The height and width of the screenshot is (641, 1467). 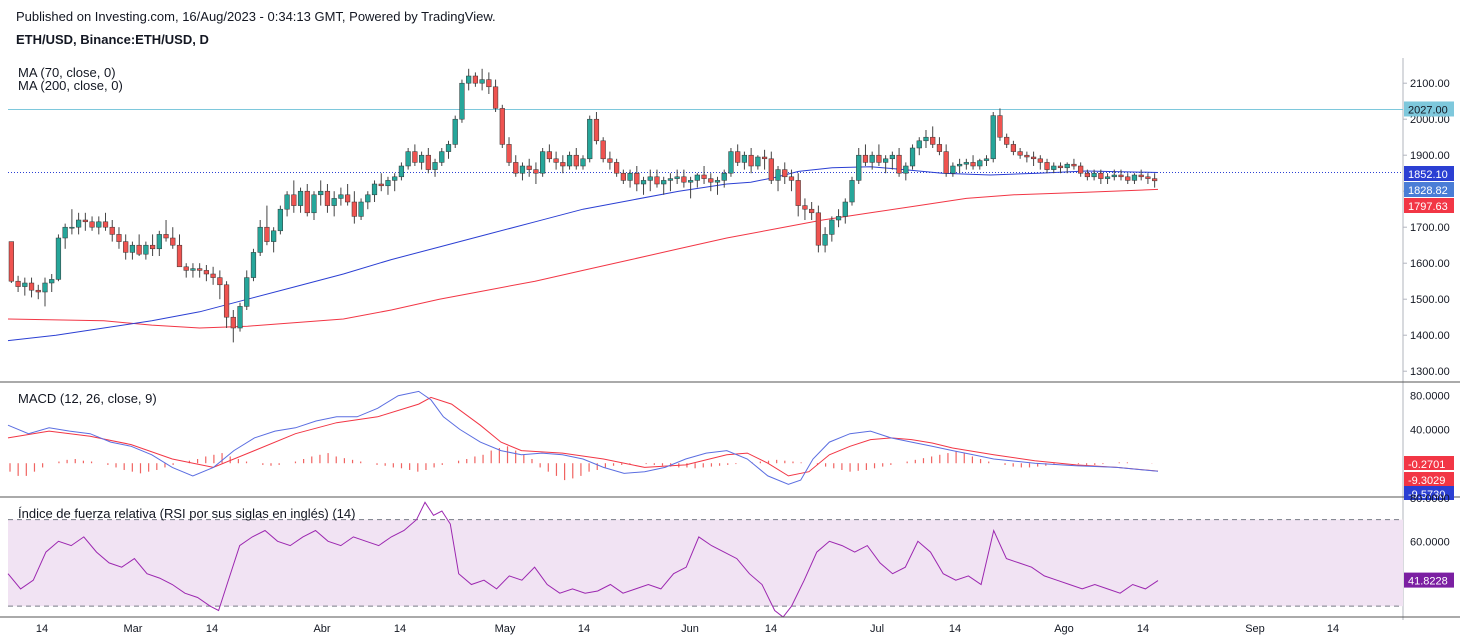 What do you see at coordinates (730, 625) in the screenshot?
I see `x-axis: 14 Mar 14 Abr 14 May 14 Jun 14 Jul 14 Ago 14 Sep 14` at bounding box center [730, 625].